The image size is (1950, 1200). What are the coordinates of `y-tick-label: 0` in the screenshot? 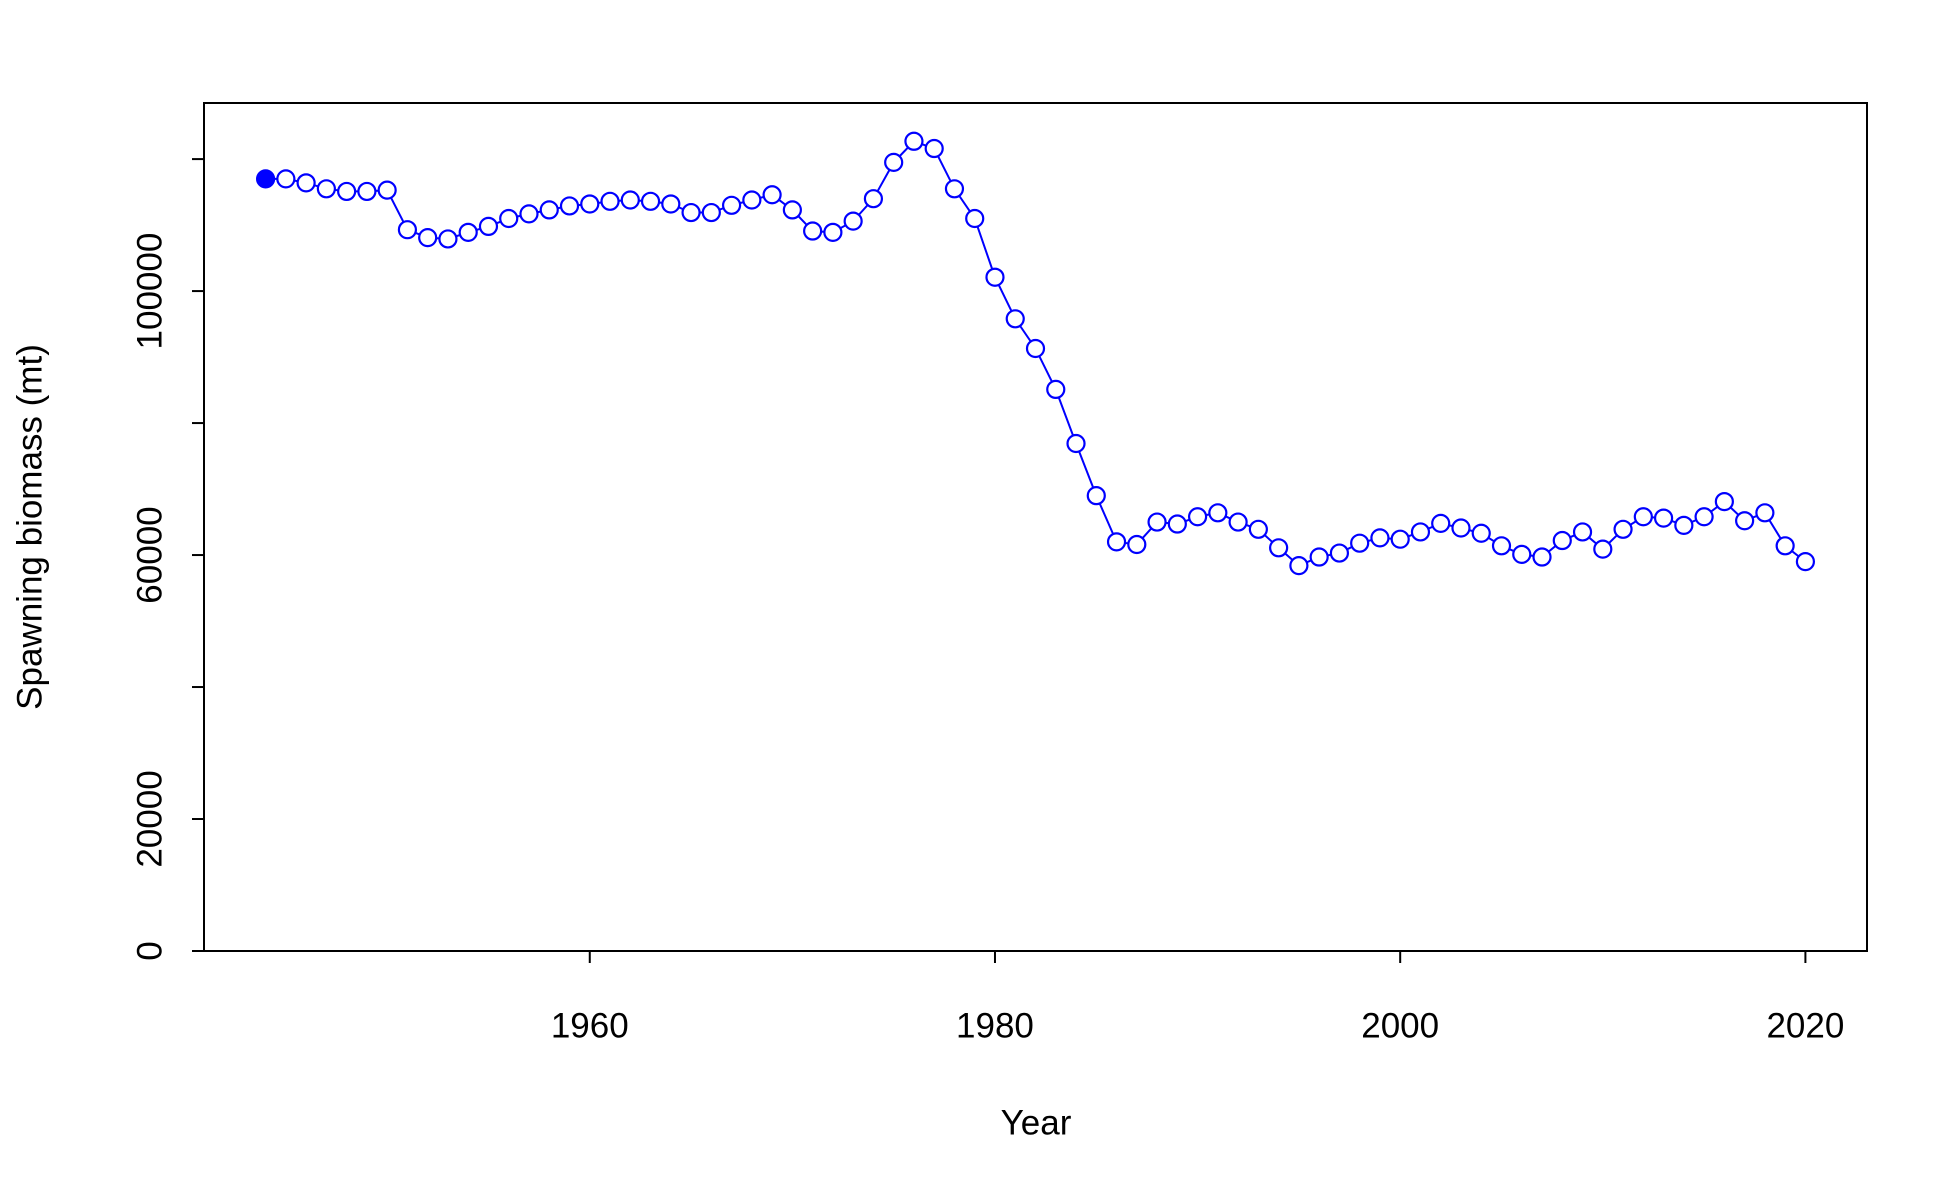 It's located at (149, 950).